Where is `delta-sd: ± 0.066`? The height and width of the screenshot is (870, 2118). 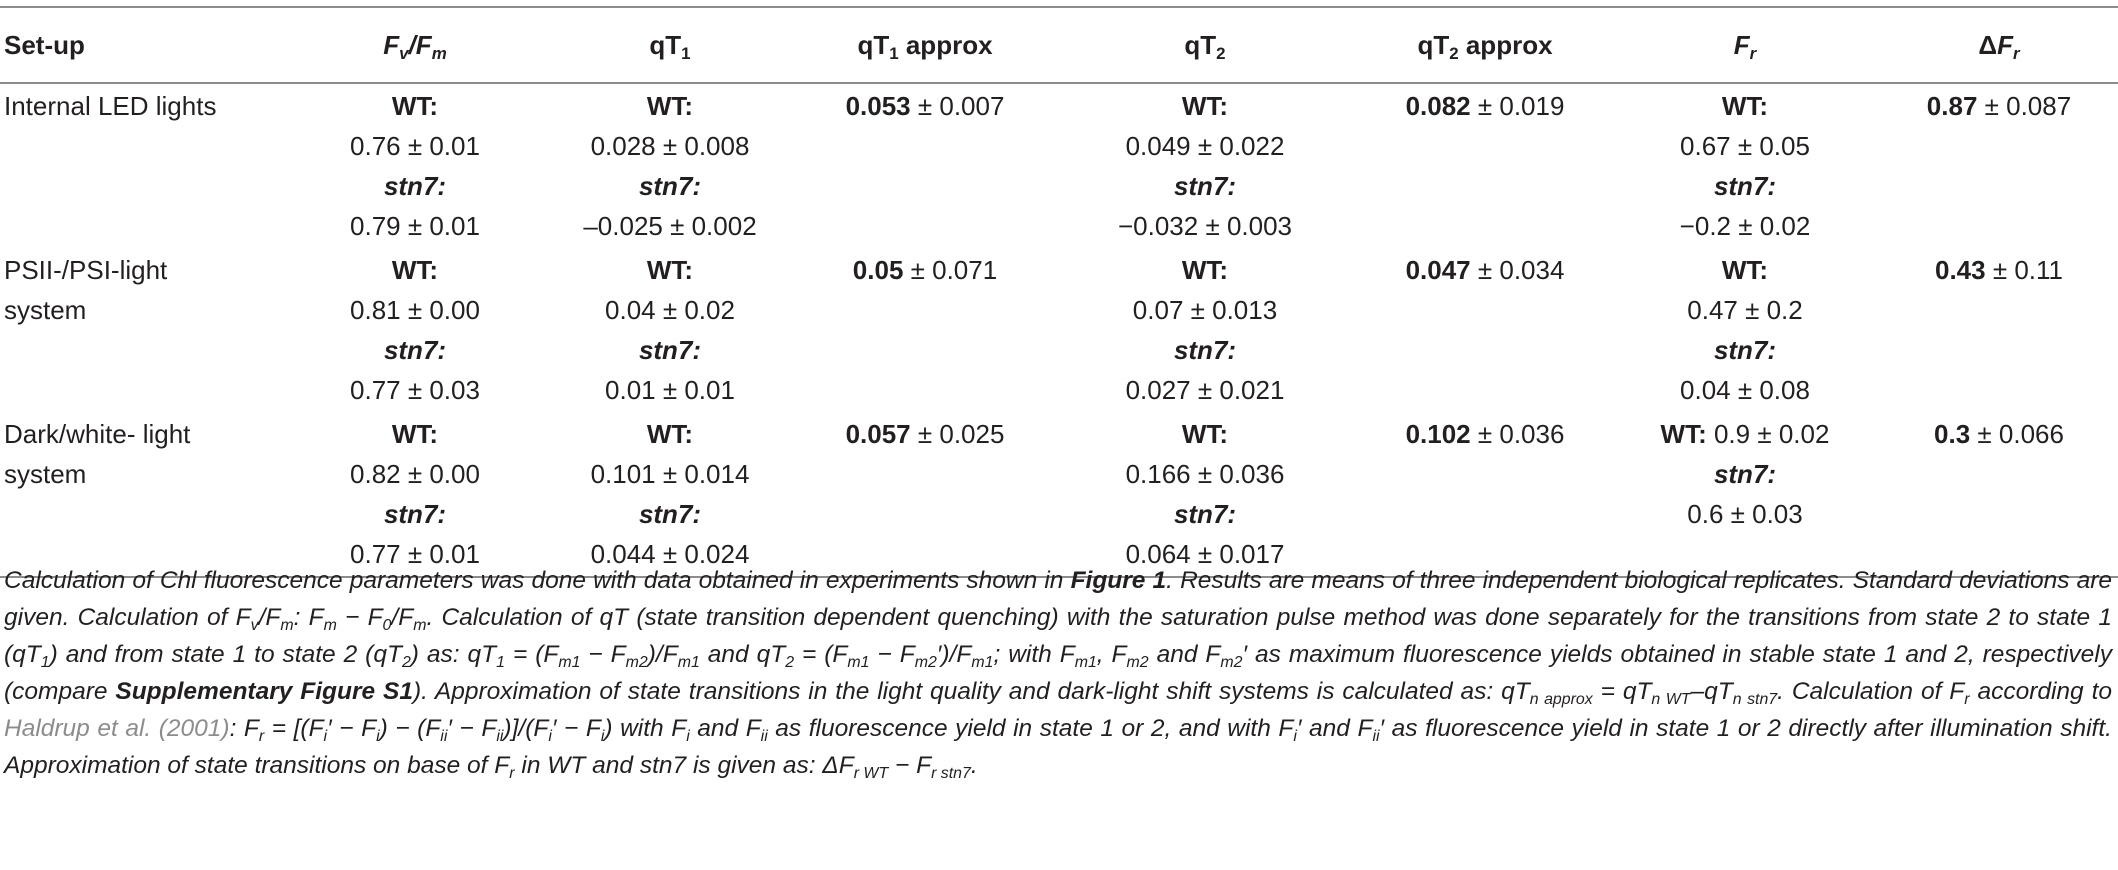 delta-sd: ± 0.066 is located at coordinates (2017, 434).